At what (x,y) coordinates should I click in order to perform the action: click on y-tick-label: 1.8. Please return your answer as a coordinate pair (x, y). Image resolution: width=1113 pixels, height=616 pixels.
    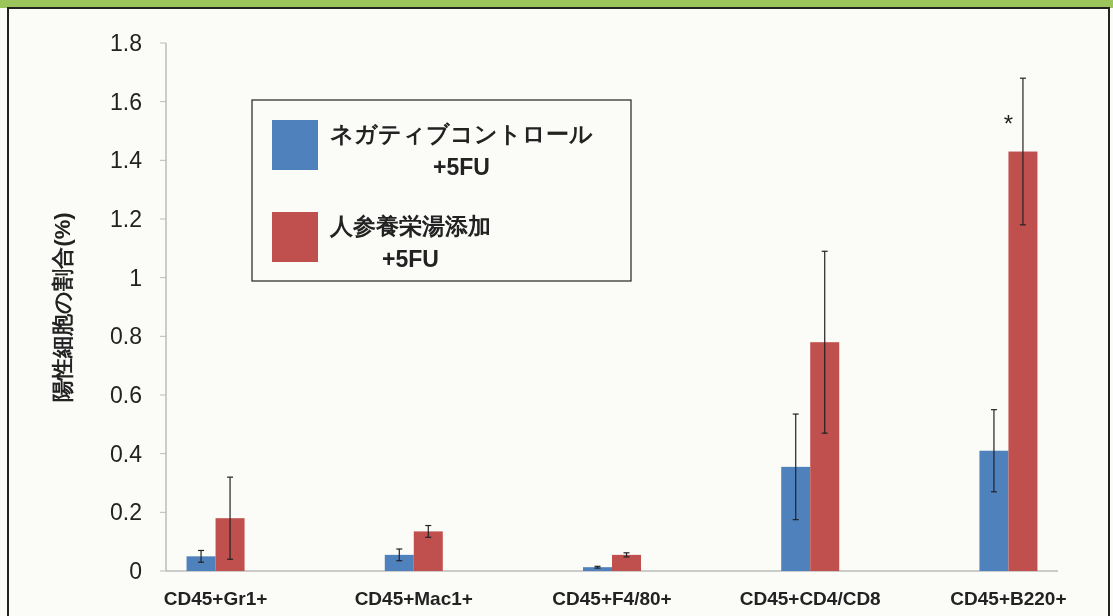
    Looking at the image, I should click on (126, 43).